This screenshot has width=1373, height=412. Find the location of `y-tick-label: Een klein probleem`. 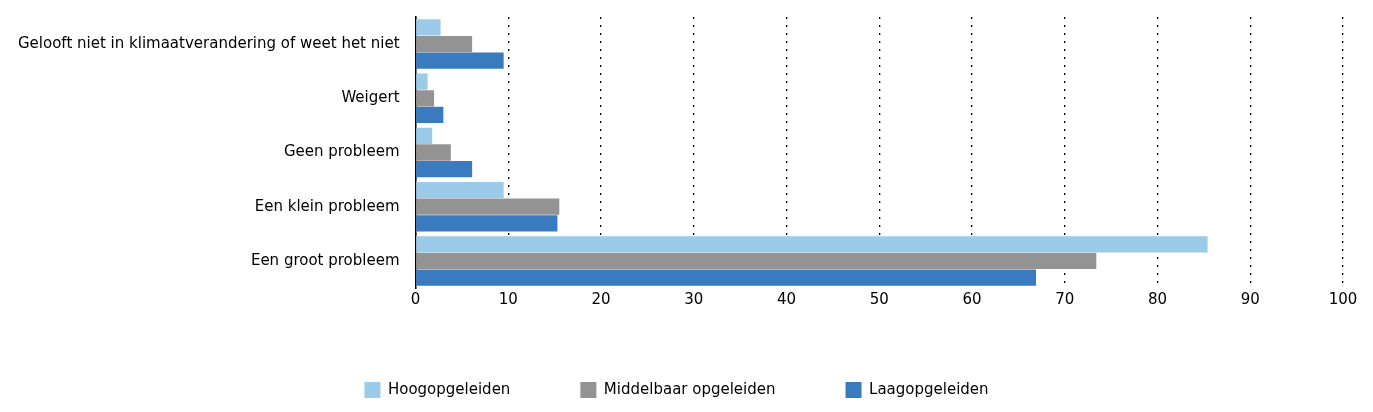

y-tick-label: Een klein probleem is located at coordinates (327, 205).